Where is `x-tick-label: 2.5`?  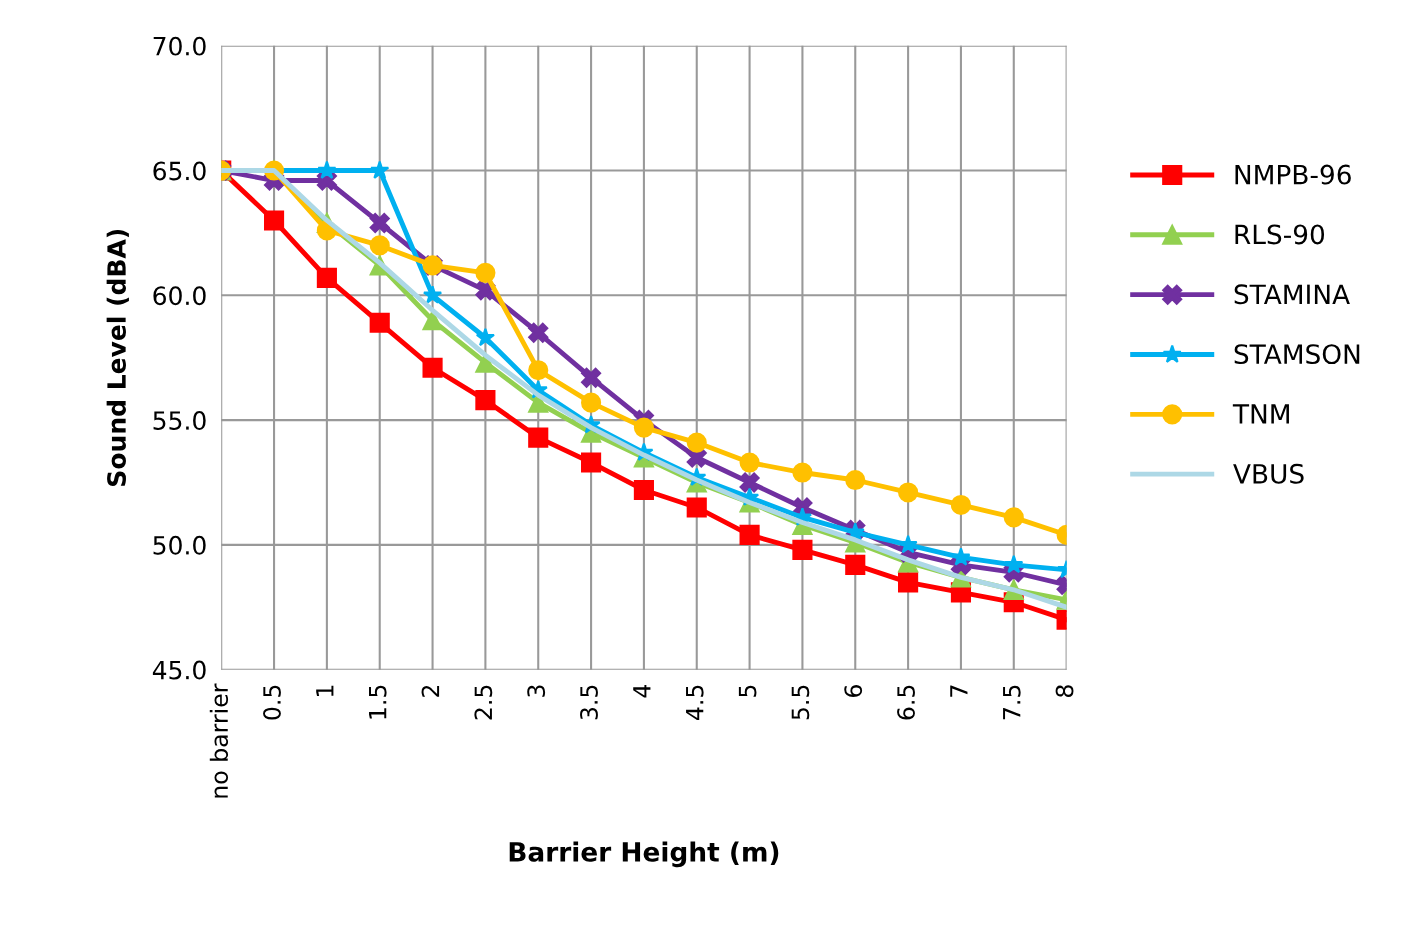
x-tick-label: 2.5 is located at coordinates (483, 702).